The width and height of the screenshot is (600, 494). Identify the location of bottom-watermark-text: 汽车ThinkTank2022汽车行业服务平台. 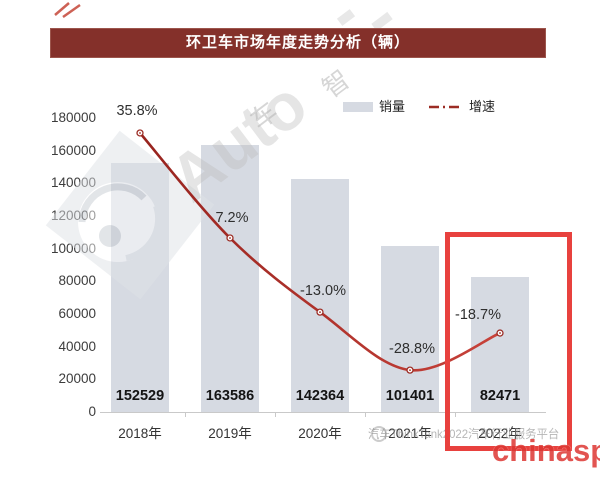
(464, 434).